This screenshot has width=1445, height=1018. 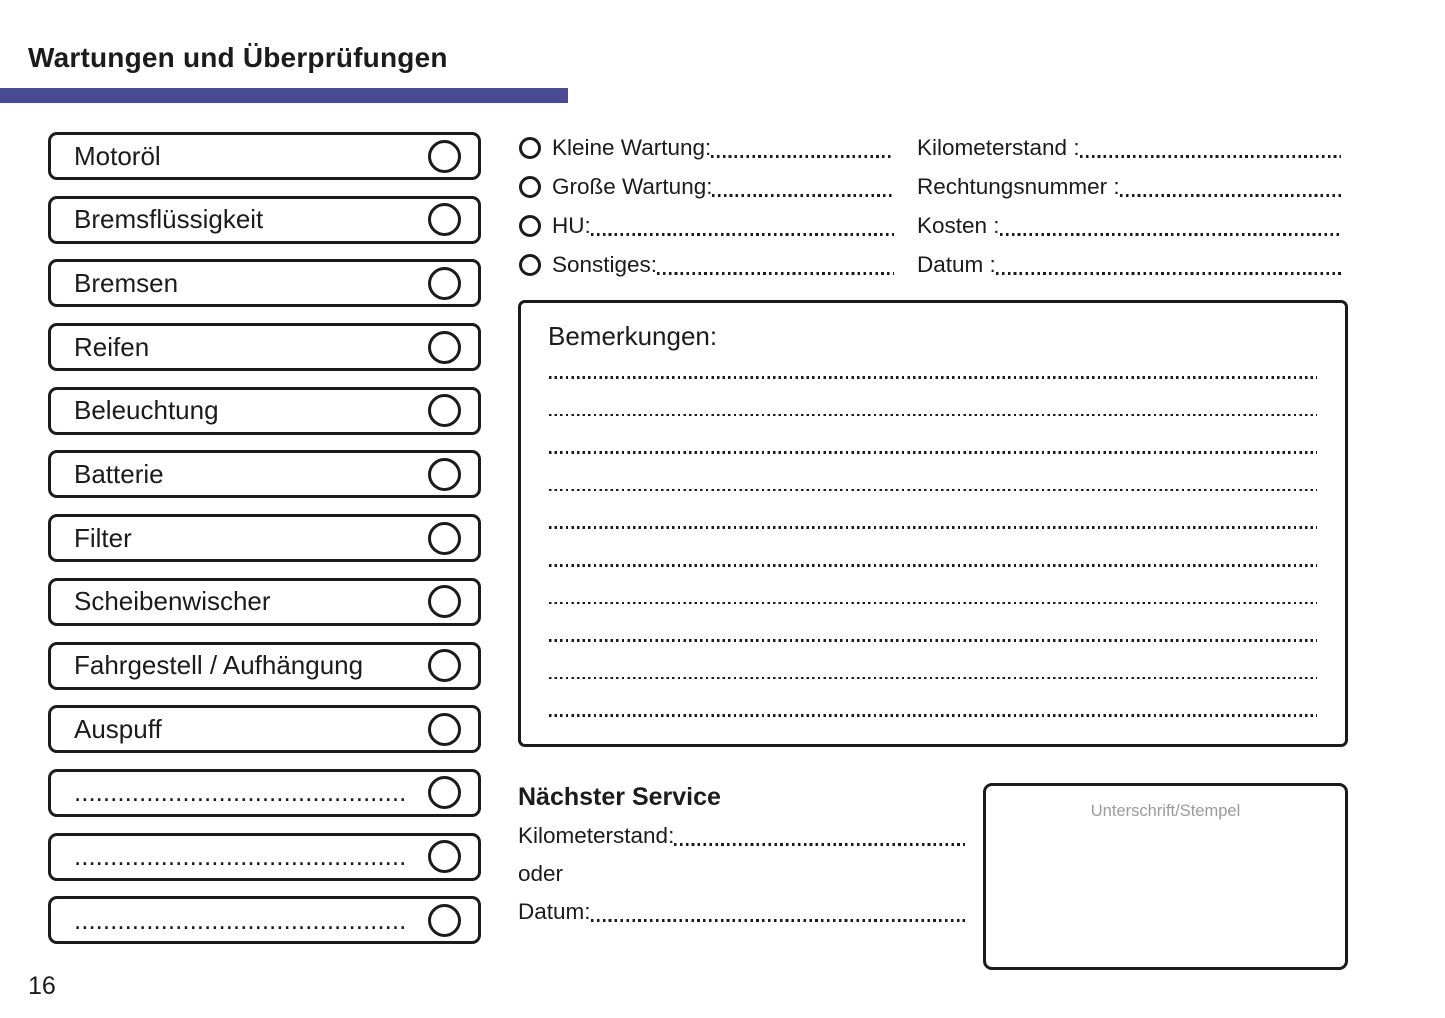 What do you see at coordinates (112, 346) in the screenshot?
I see `checklist-item-label: Reifen` at bounding box center [112, 346].